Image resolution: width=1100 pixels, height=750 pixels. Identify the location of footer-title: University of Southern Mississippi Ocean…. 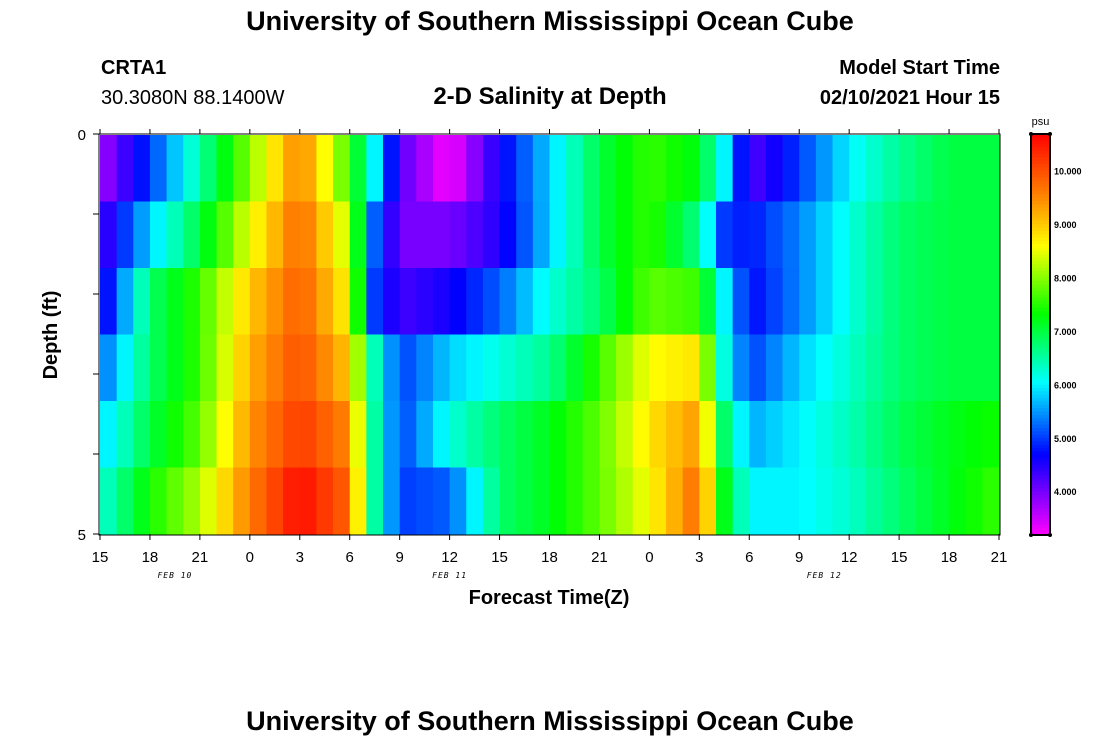
(550, 721).